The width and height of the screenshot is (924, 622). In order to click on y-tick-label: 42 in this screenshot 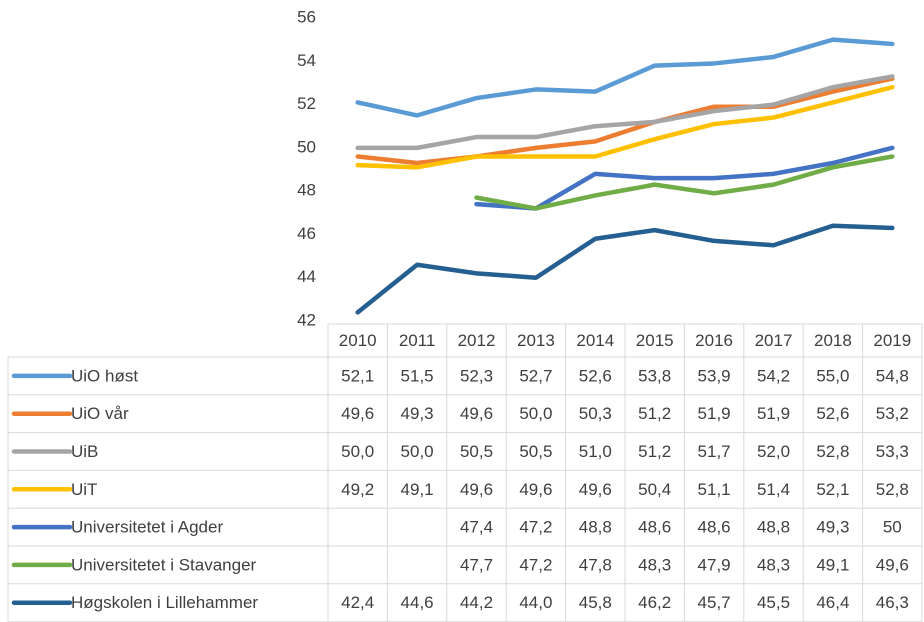, I will do `click(306, 319)`.